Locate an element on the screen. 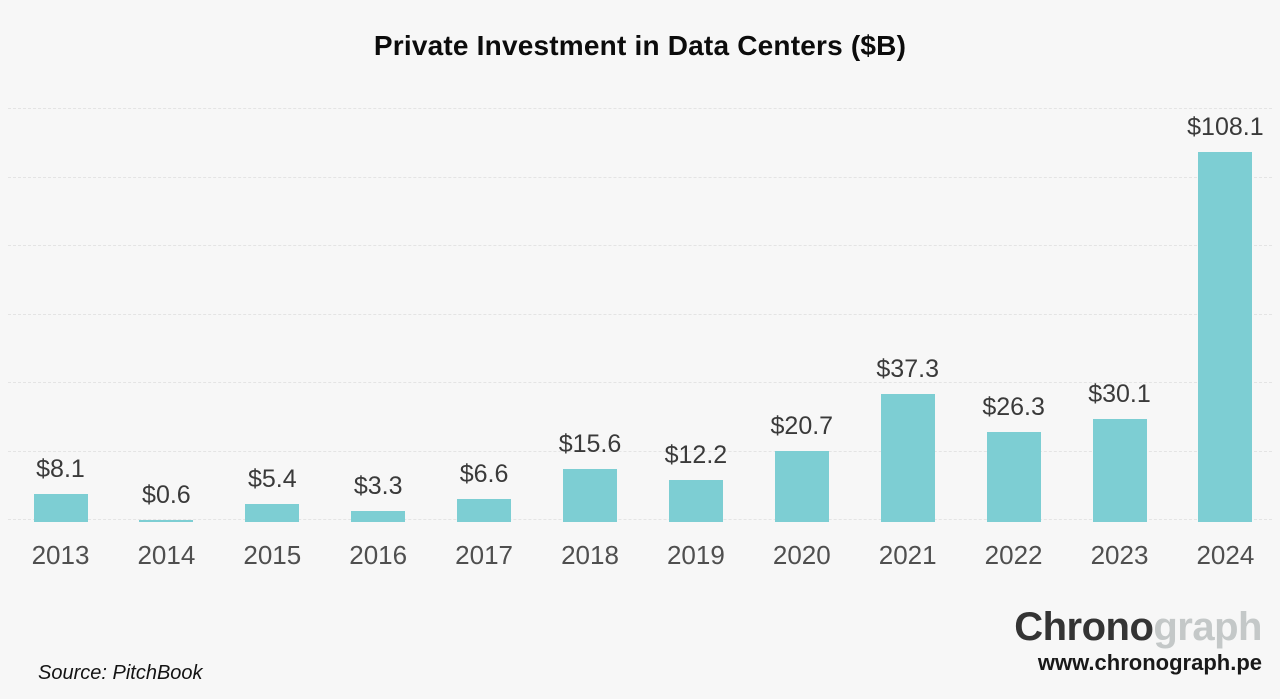 The image size is (1280, 699). bar-value-label: $6.6 is located at coordinates (484, 474).